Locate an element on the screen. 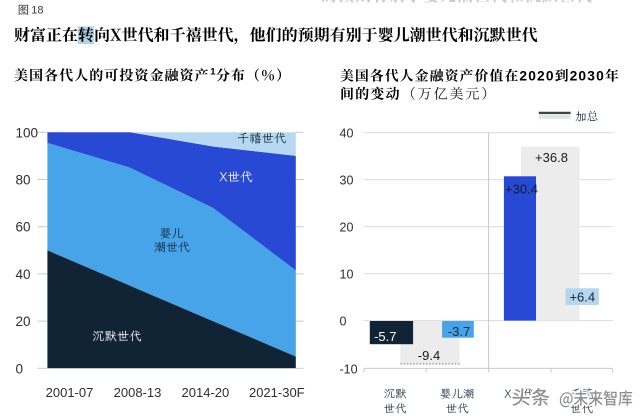 This screenshot has height=420, width=640. svg-text: 30 is located at coordinates (347, 181).